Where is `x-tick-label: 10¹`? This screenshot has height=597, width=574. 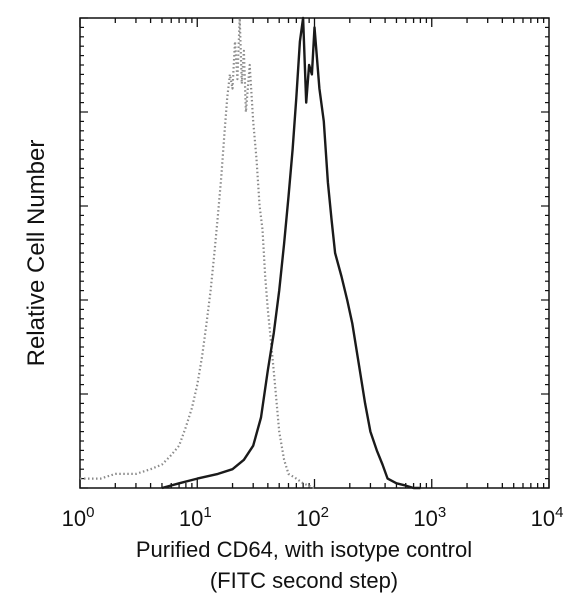
x-tick-label: 10¹ is located at coordinates (195, 517).